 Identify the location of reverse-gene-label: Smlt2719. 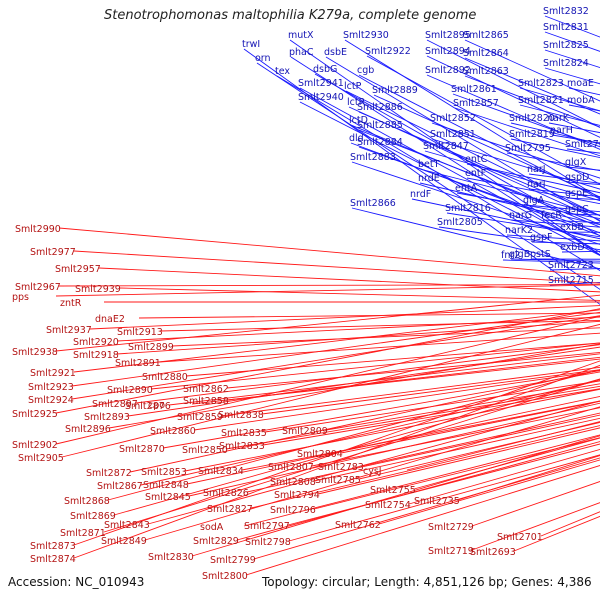
(451, 551).